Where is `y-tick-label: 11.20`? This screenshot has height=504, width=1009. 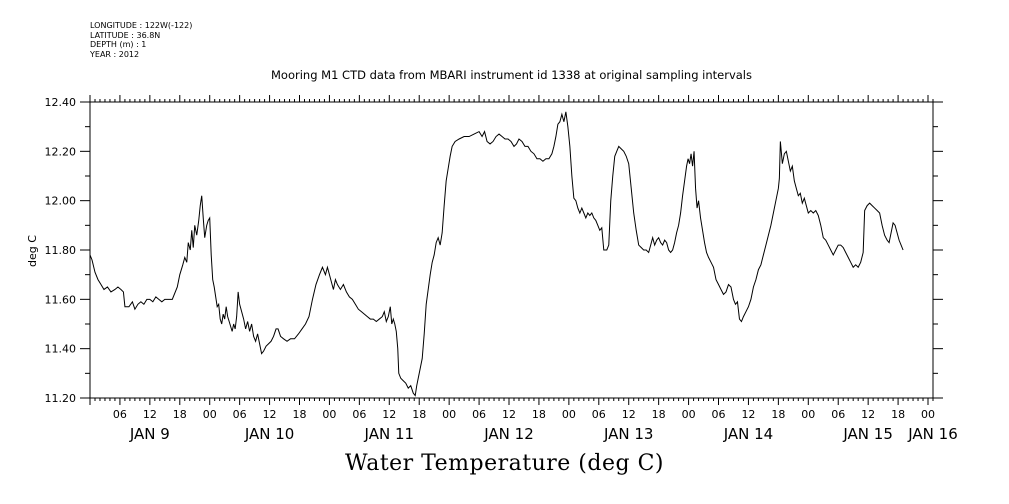
y-tick-label: 11.20 is located at coordinates (61, 398).